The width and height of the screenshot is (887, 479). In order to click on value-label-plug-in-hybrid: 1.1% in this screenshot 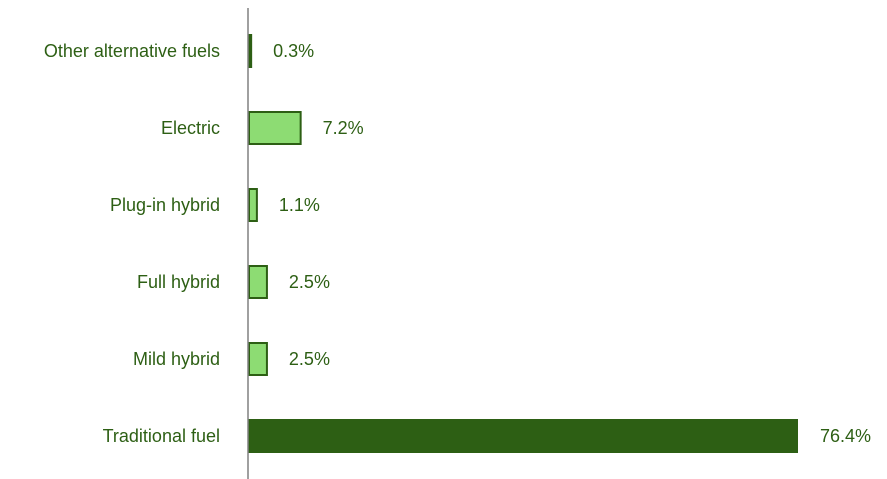, I will do `click(299, 205)`.